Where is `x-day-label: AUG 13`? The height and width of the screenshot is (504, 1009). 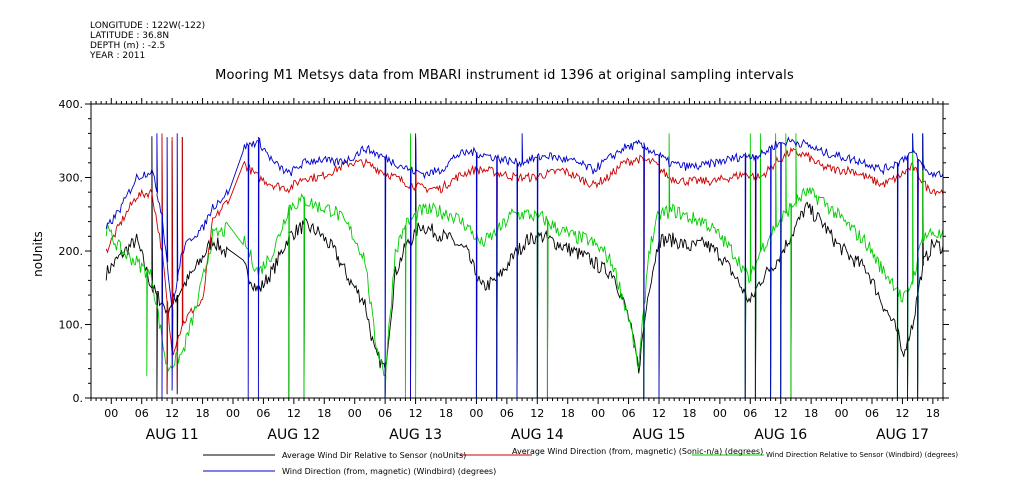 x-day-label: AUG 13 is located at coordinates (415, 435).